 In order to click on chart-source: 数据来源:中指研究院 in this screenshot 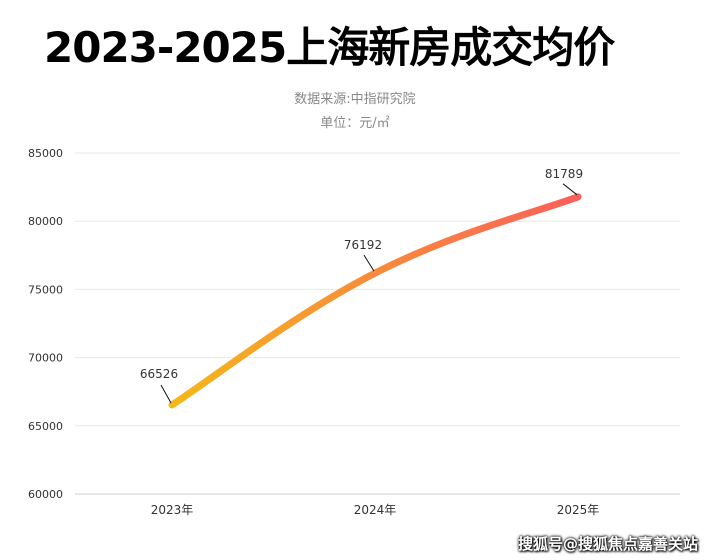, I will do `click(355, 99)`.